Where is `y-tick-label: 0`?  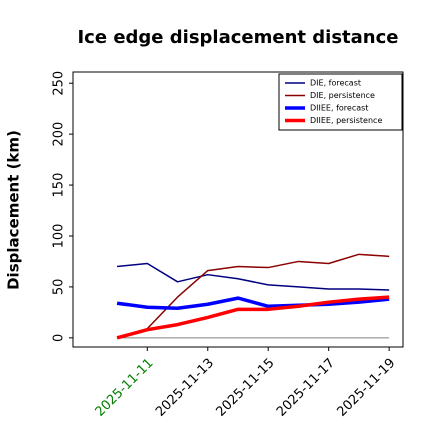
y-tick-label: 0 is located at coordinates (59, 338).